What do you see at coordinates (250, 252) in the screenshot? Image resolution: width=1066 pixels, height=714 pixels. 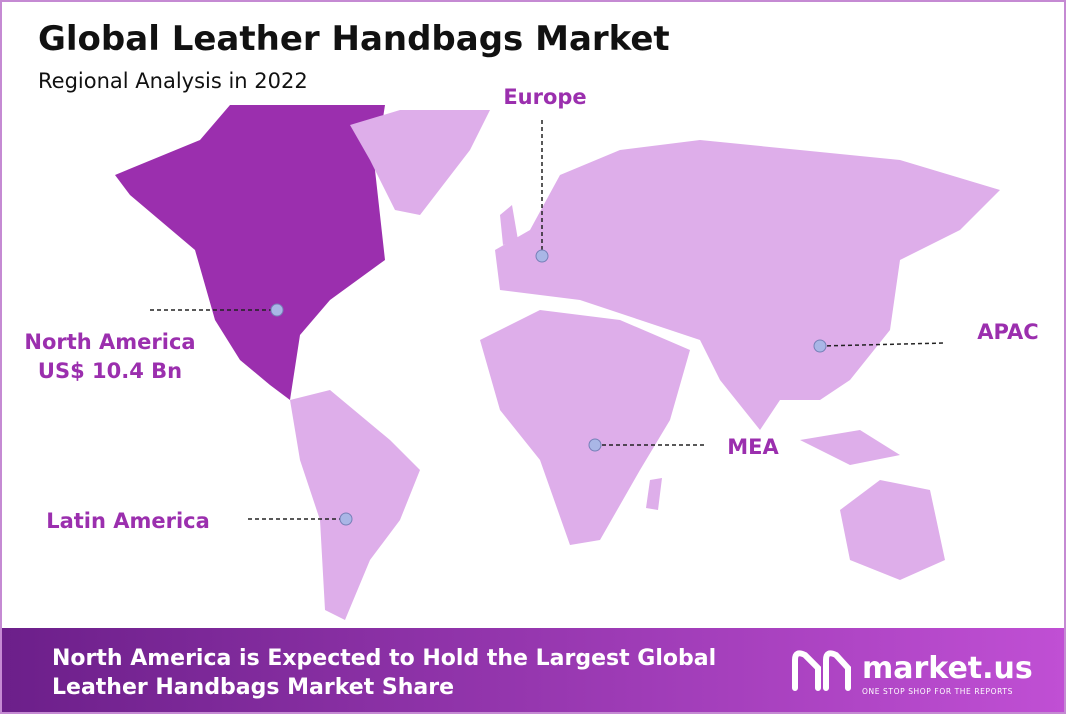 I see `north-america` at bounding box center [250, 252].